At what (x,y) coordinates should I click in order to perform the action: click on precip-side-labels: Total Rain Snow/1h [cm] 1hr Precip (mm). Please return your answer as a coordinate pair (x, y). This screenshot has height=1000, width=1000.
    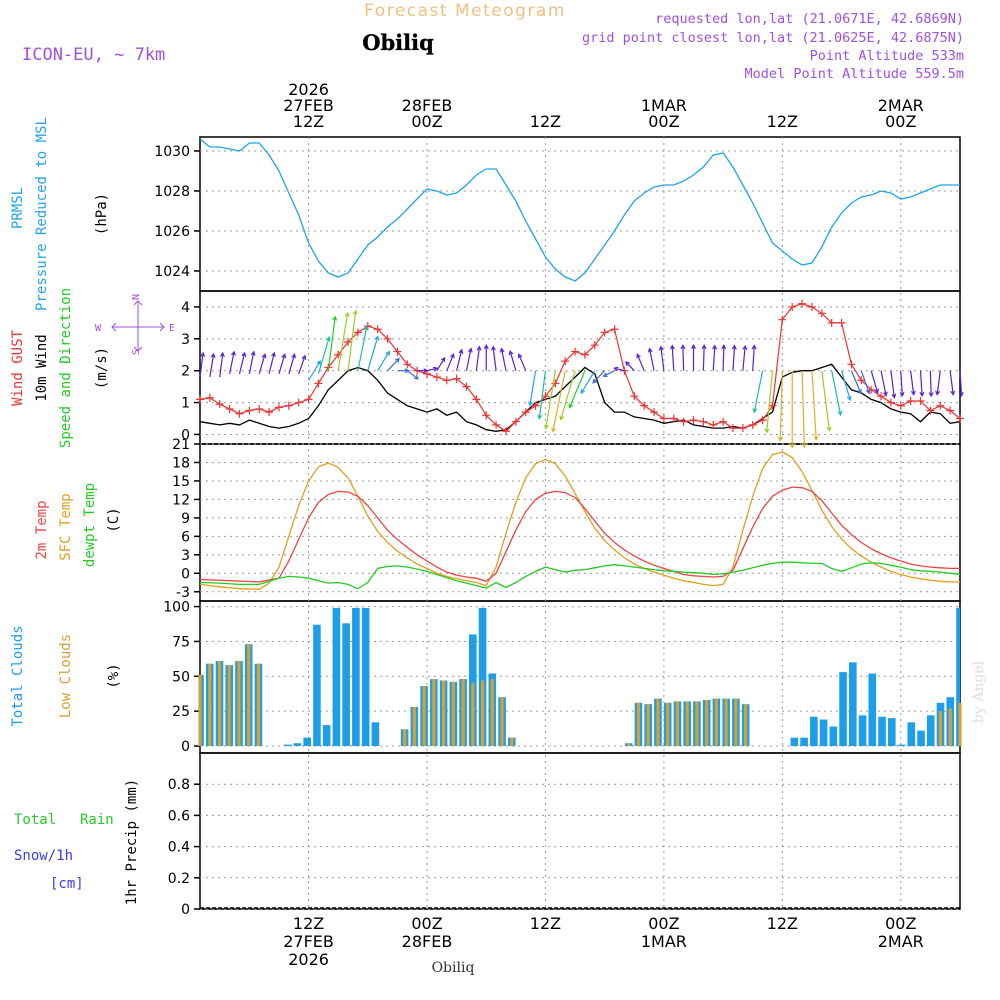
    Looking at the image, I should click on (77, 842).